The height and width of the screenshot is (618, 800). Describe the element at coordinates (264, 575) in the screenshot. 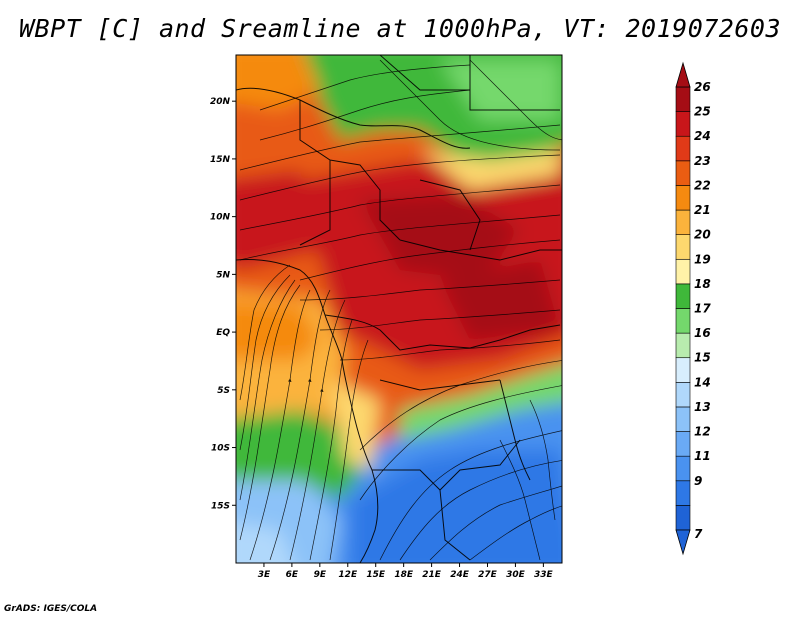

I see `lon-tick-label: 3E` at that location.